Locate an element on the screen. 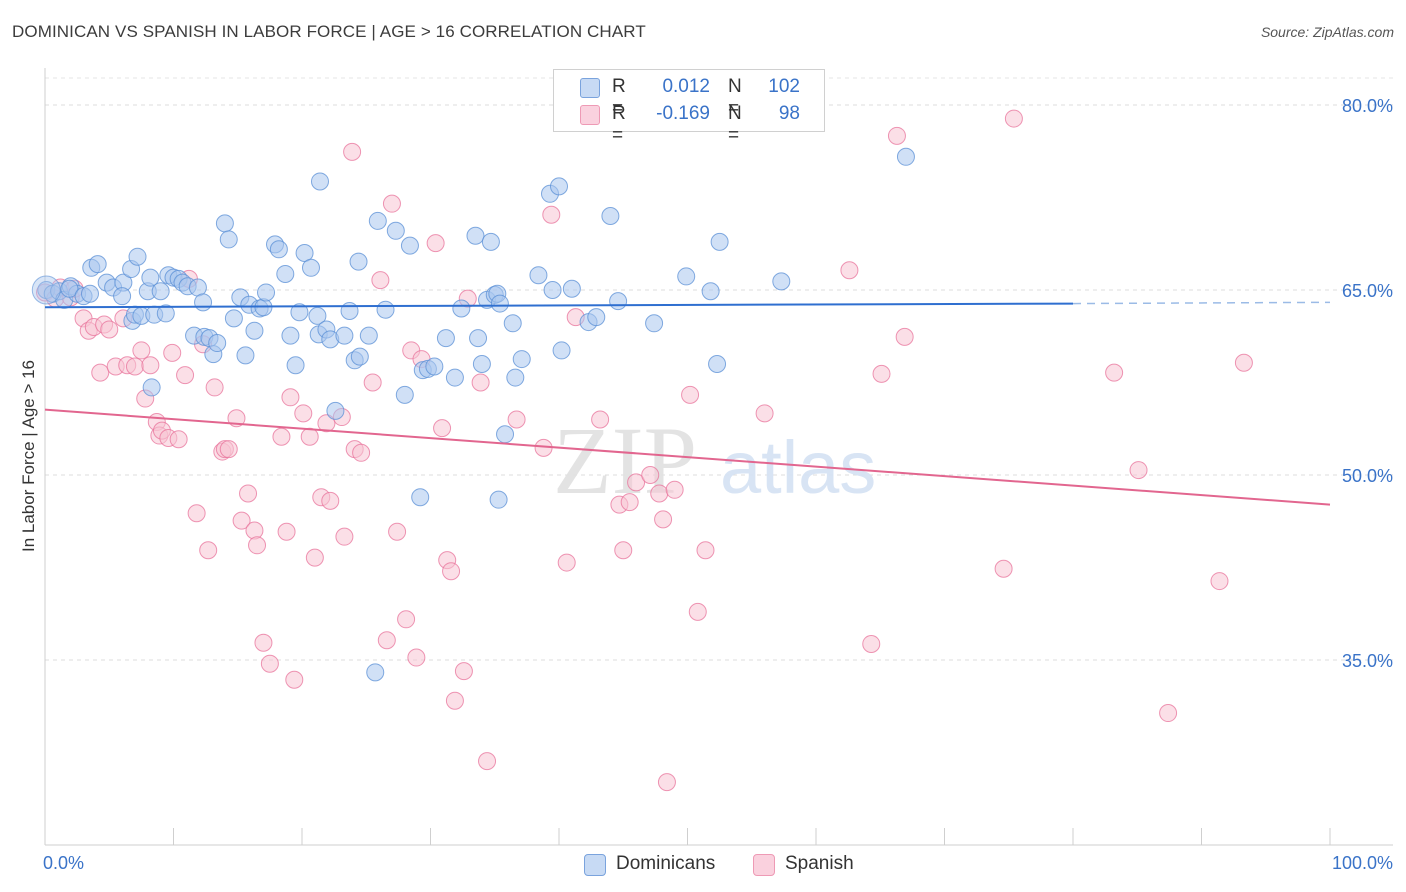 This screenshot has height=892, width=1406. y-tick-label: 65.0% is located at coordinates (1367, 291).